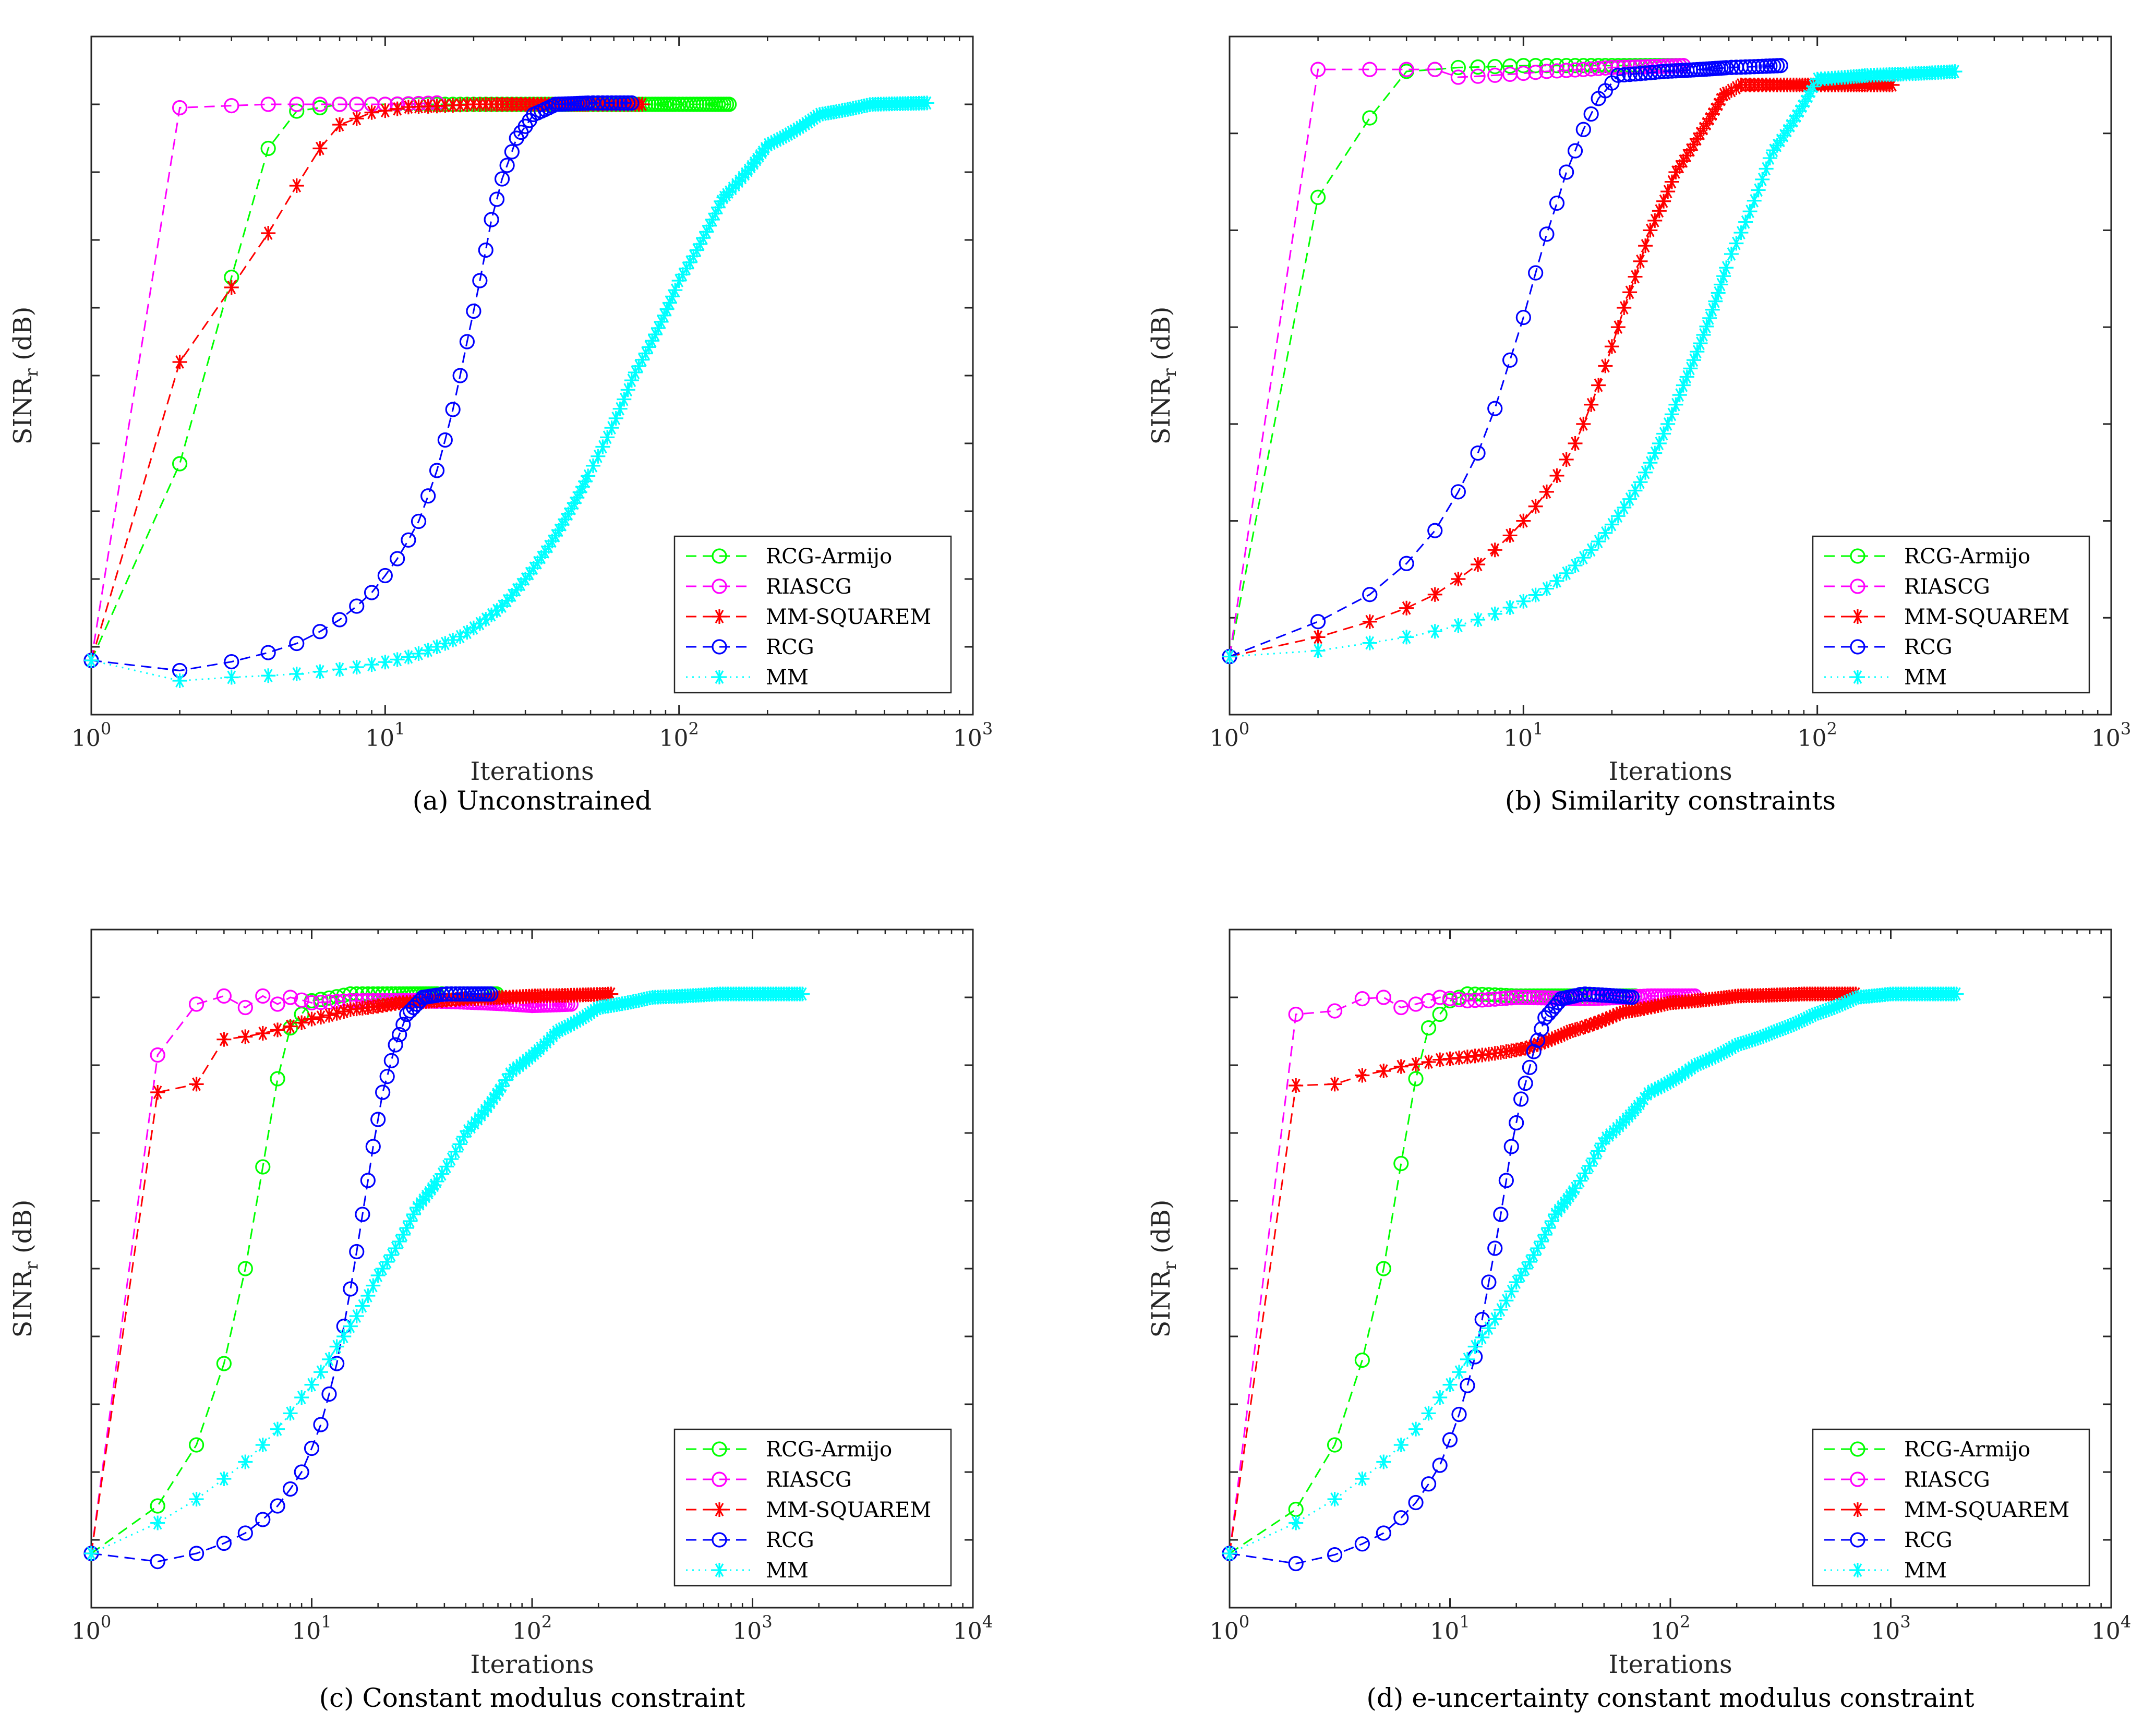 This screenshot has height=1736, width=2143. Describe the element at coordinates (1670, 801) in the screenshot. I see `panel-caption: (b) Similarity constraints` at that location.